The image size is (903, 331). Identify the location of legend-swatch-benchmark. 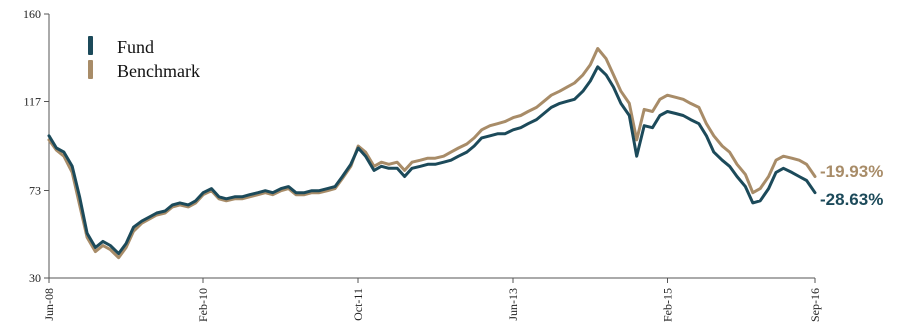
(90, 69).